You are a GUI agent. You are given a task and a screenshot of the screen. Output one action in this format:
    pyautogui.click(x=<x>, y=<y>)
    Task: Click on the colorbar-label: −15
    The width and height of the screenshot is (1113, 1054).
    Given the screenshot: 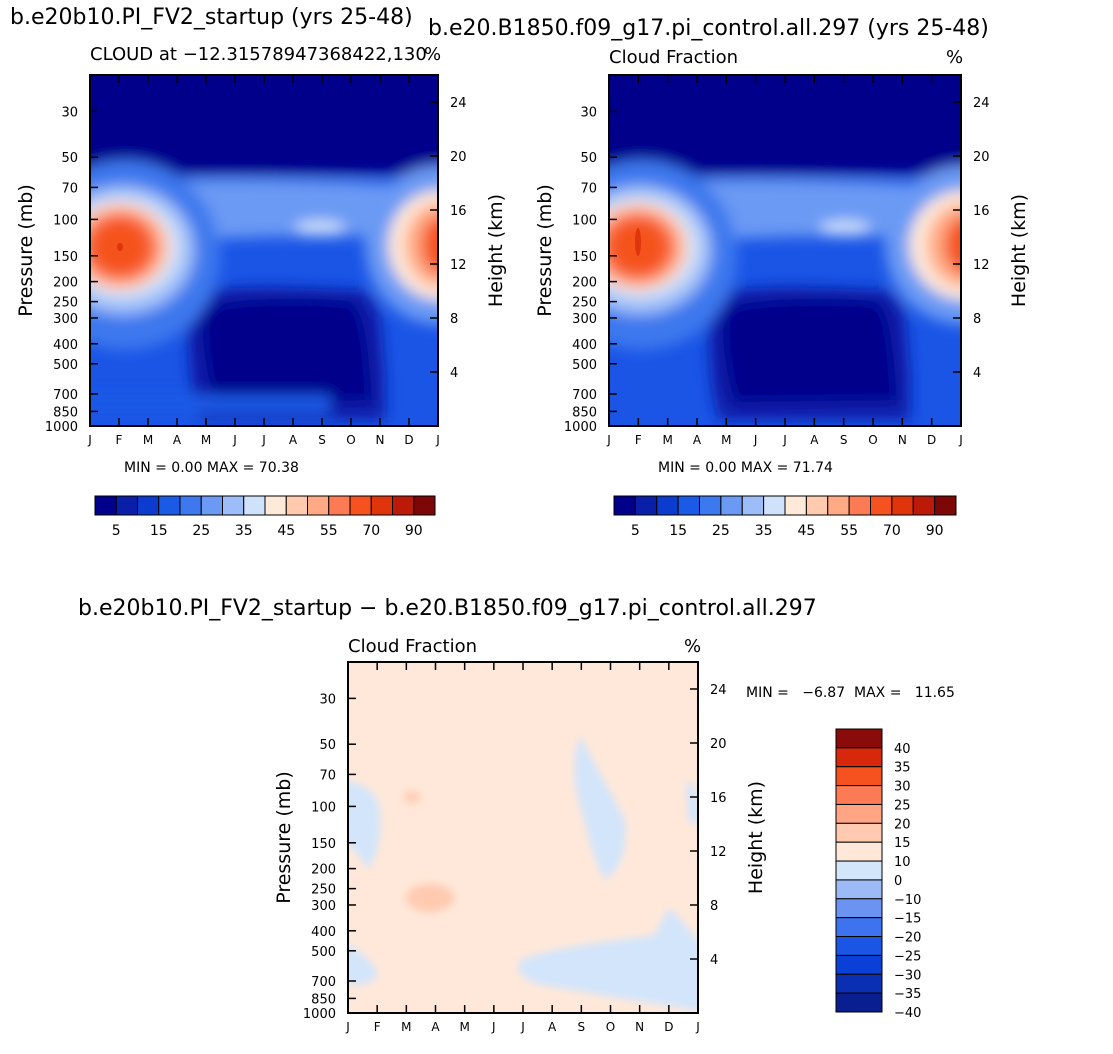 What is the action you would take?
    pyautogui.click(x=907, y=919)
    